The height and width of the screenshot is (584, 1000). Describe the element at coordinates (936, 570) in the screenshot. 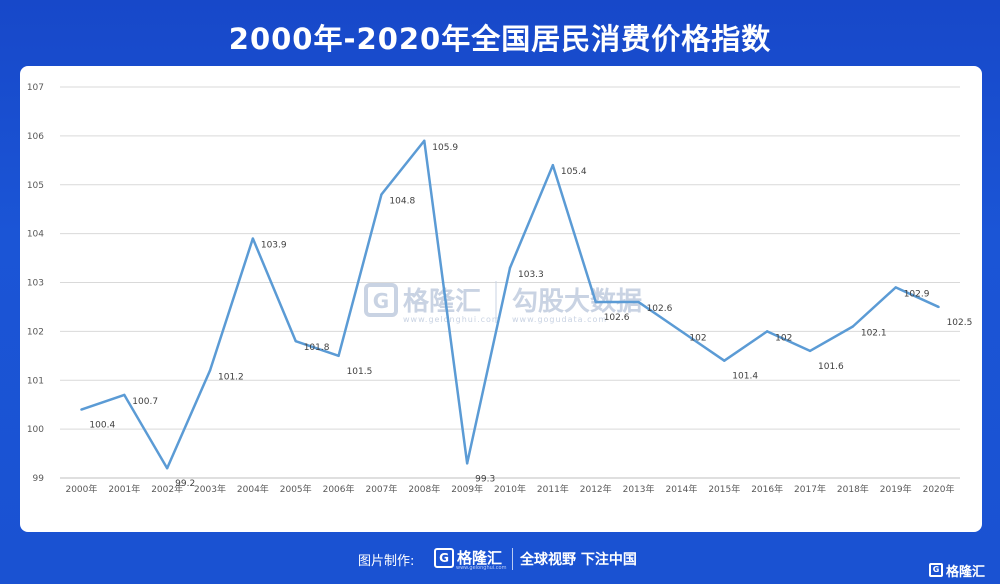

I see `corner-logo-icon: G` at that location.